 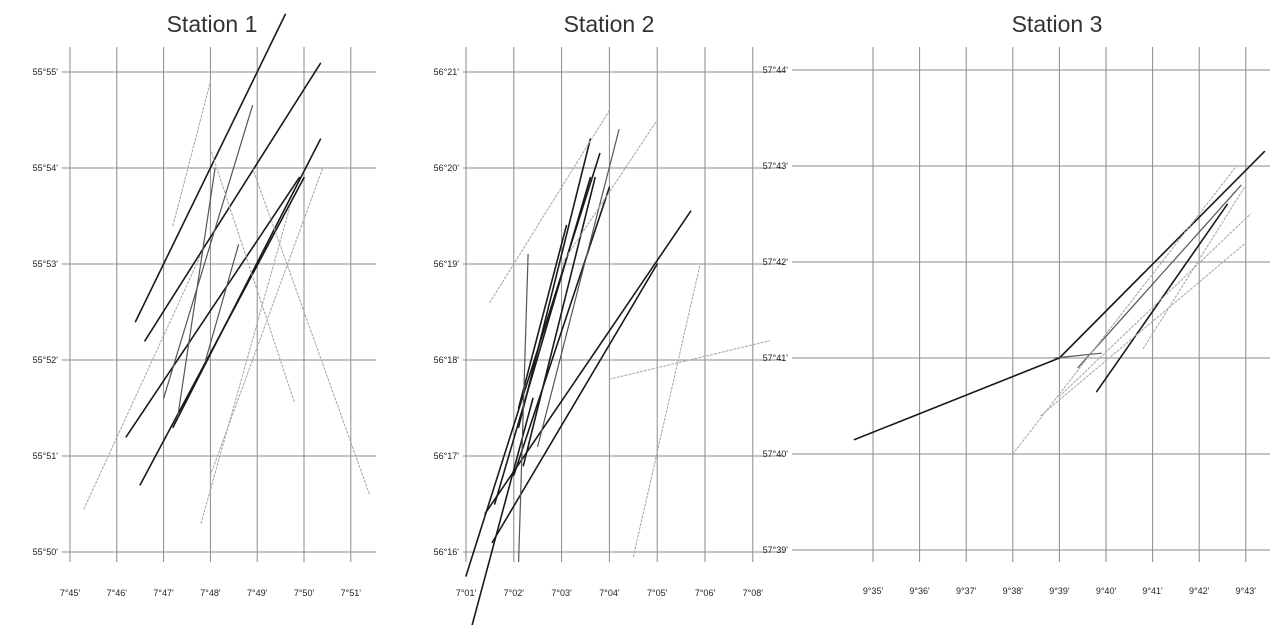 What do you see at coordinates (70, 593) in the screenshot?
I see `x-tick-label: 7°45'` at bounding box center [70, 593].